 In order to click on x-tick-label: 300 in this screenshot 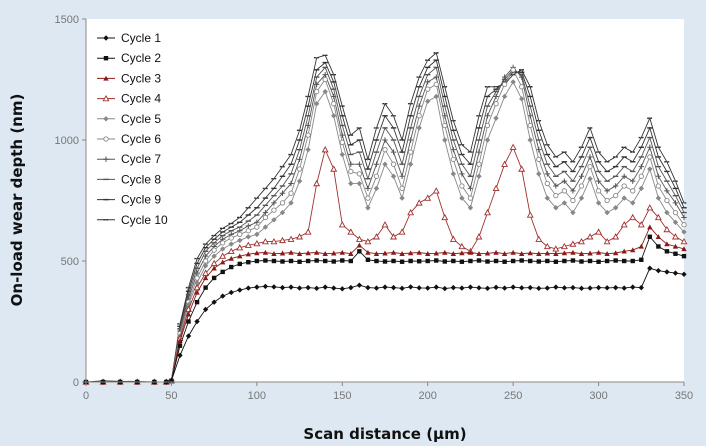, I will do `click(598, 396)`.